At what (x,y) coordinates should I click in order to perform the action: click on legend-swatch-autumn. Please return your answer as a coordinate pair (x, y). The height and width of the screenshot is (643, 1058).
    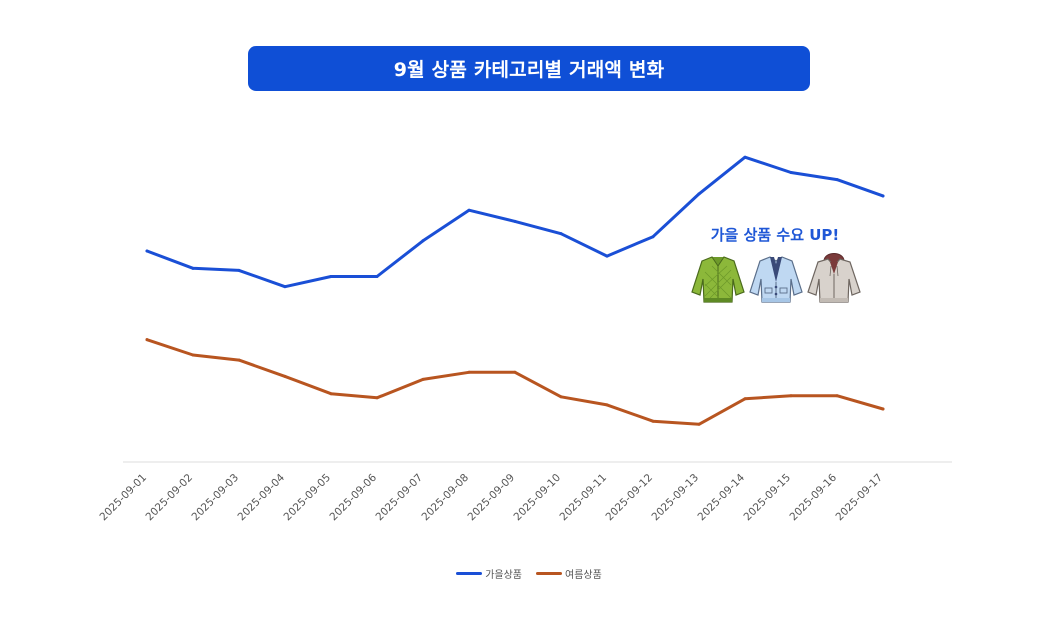
    Looking at the image, I should click on (469, 573).